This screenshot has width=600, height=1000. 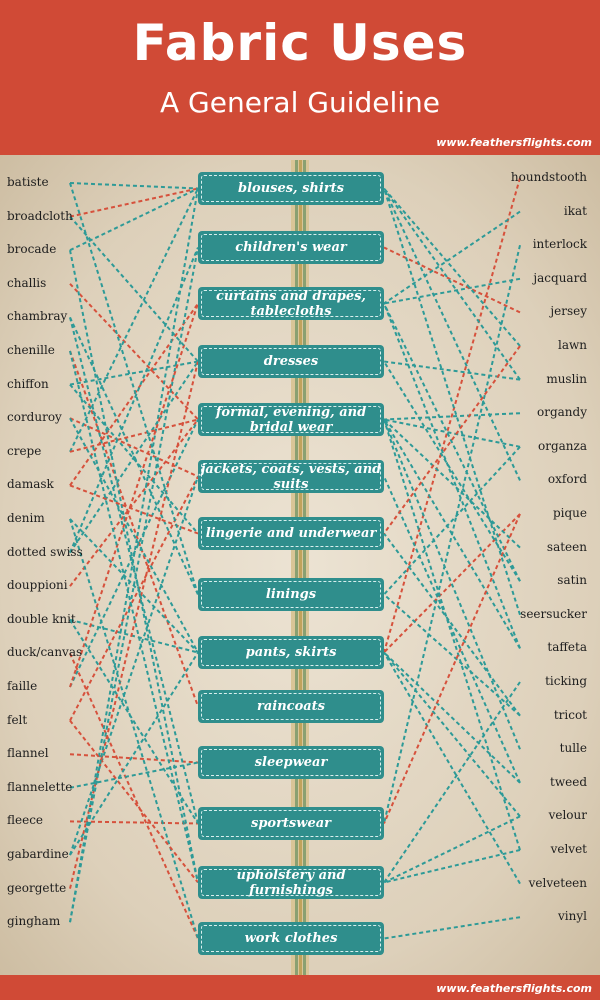 I want to click on fabric-left-item: chambray, so click(x=37, y=316).